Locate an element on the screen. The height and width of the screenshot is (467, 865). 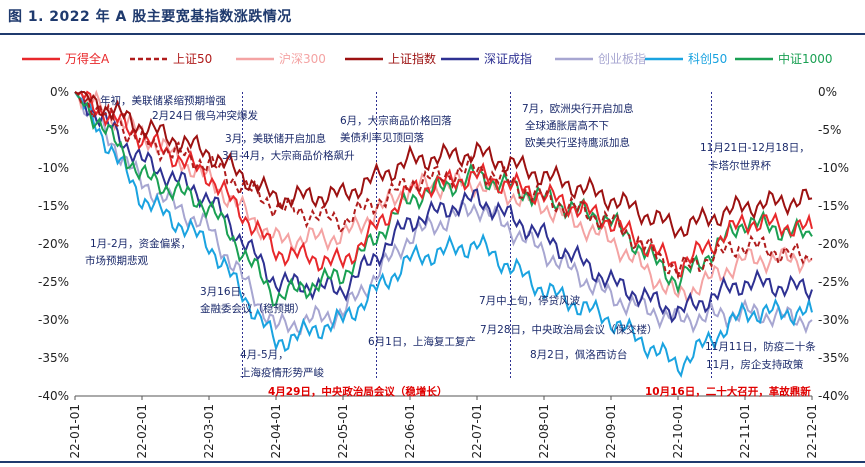
annotation-text: 2月24日 is located at coordinates (172, 116).